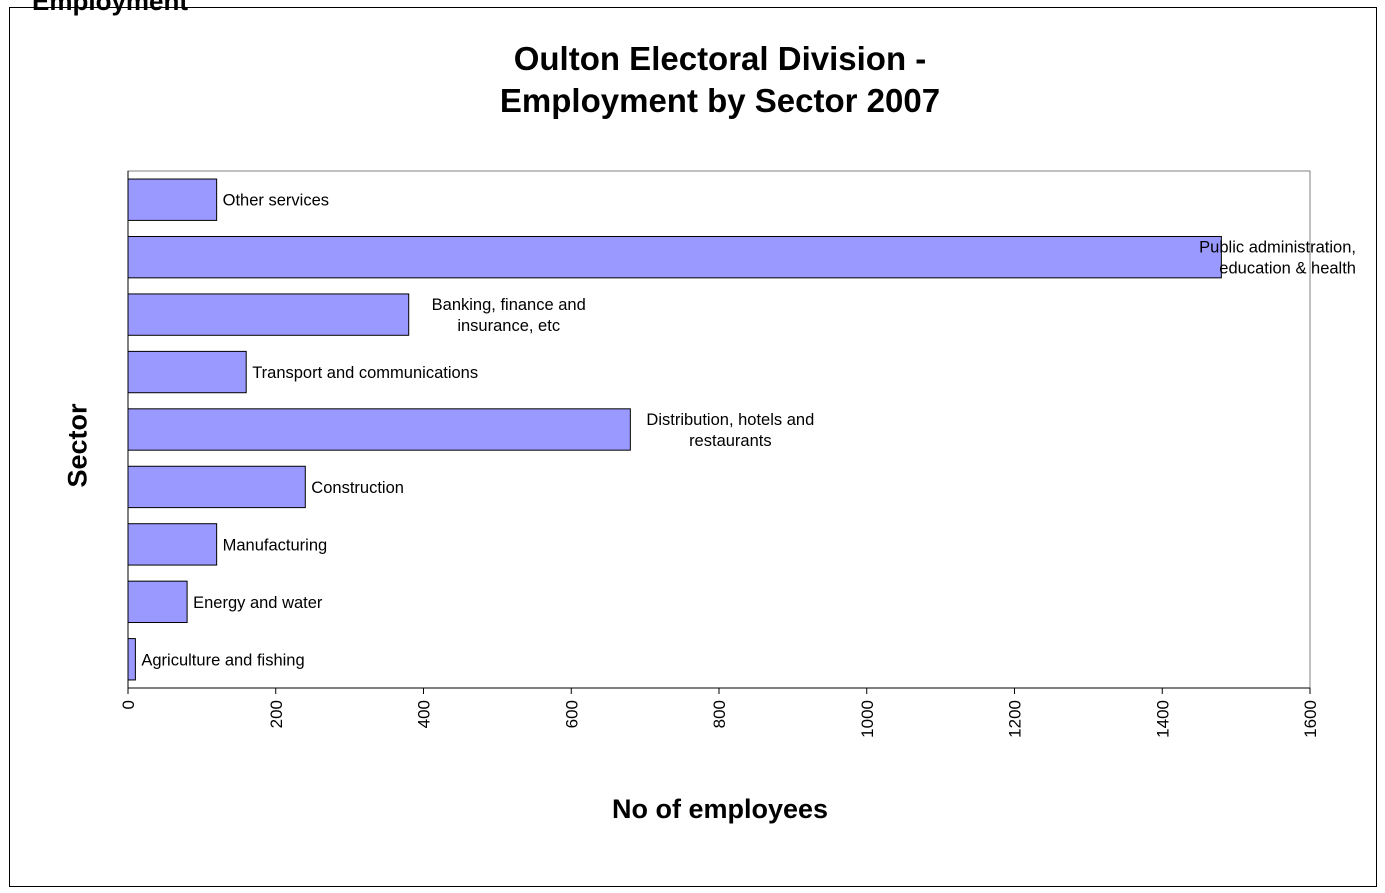  What do you see at coordinates (1162, 719) in the screenshot?
I see `x-tick-label-1400: 1400` at bounding box center [1162, 719].